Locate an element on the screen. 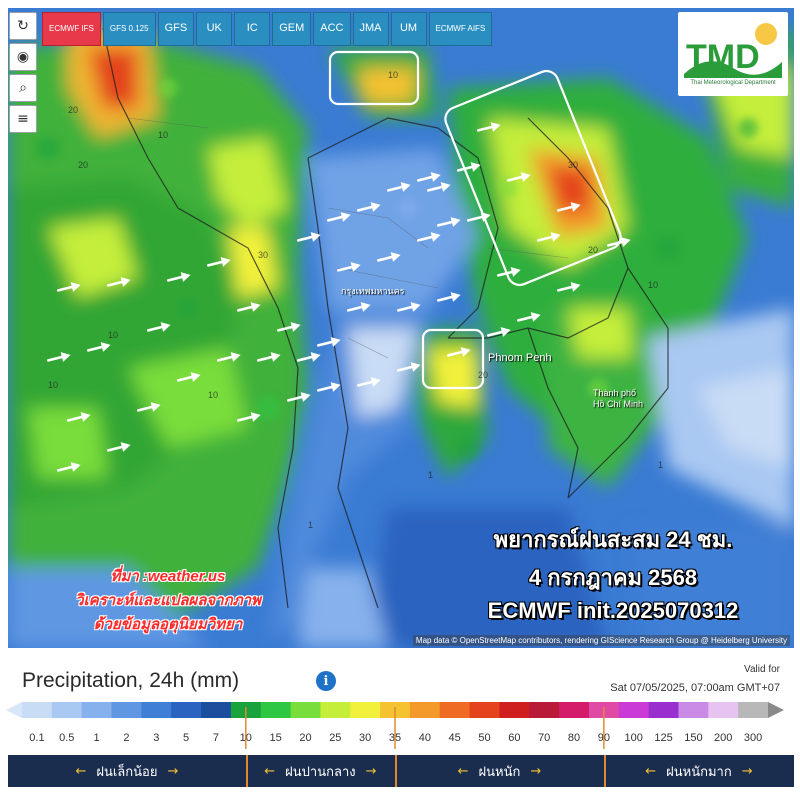  model-tab: UM is located at coordinates (408, 29).